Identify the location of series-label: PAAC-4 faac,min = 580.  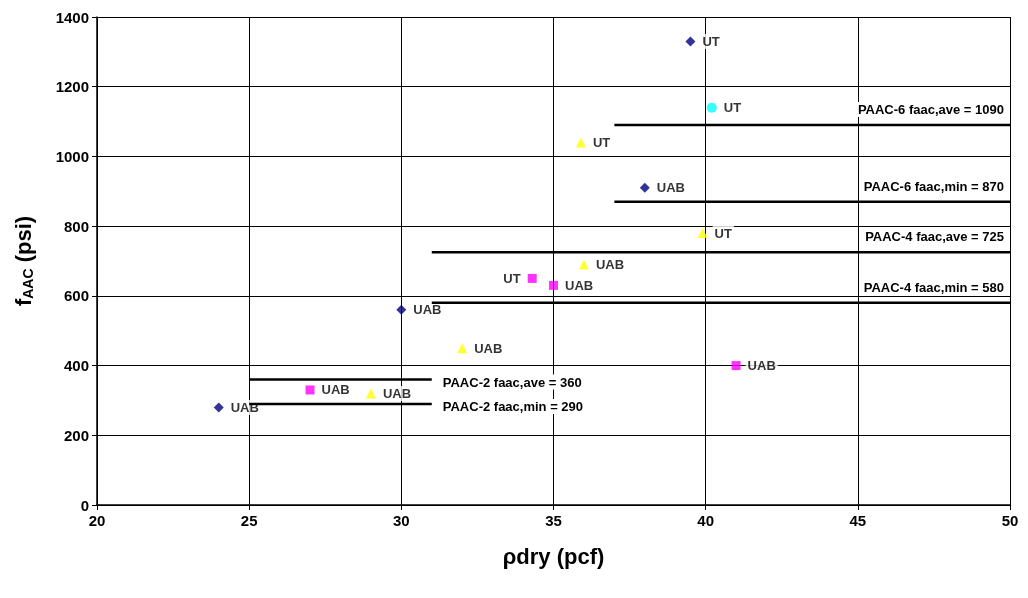
(933, 287).